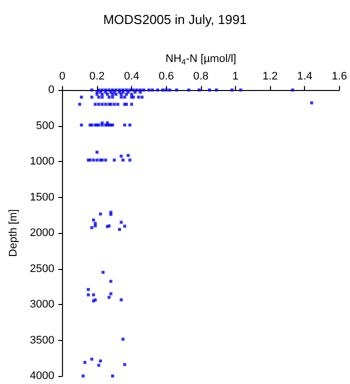 Image resolution: width=350 pixels, height=384 pixels. I want to click on x-tick-label: 0, so click(62, 76).